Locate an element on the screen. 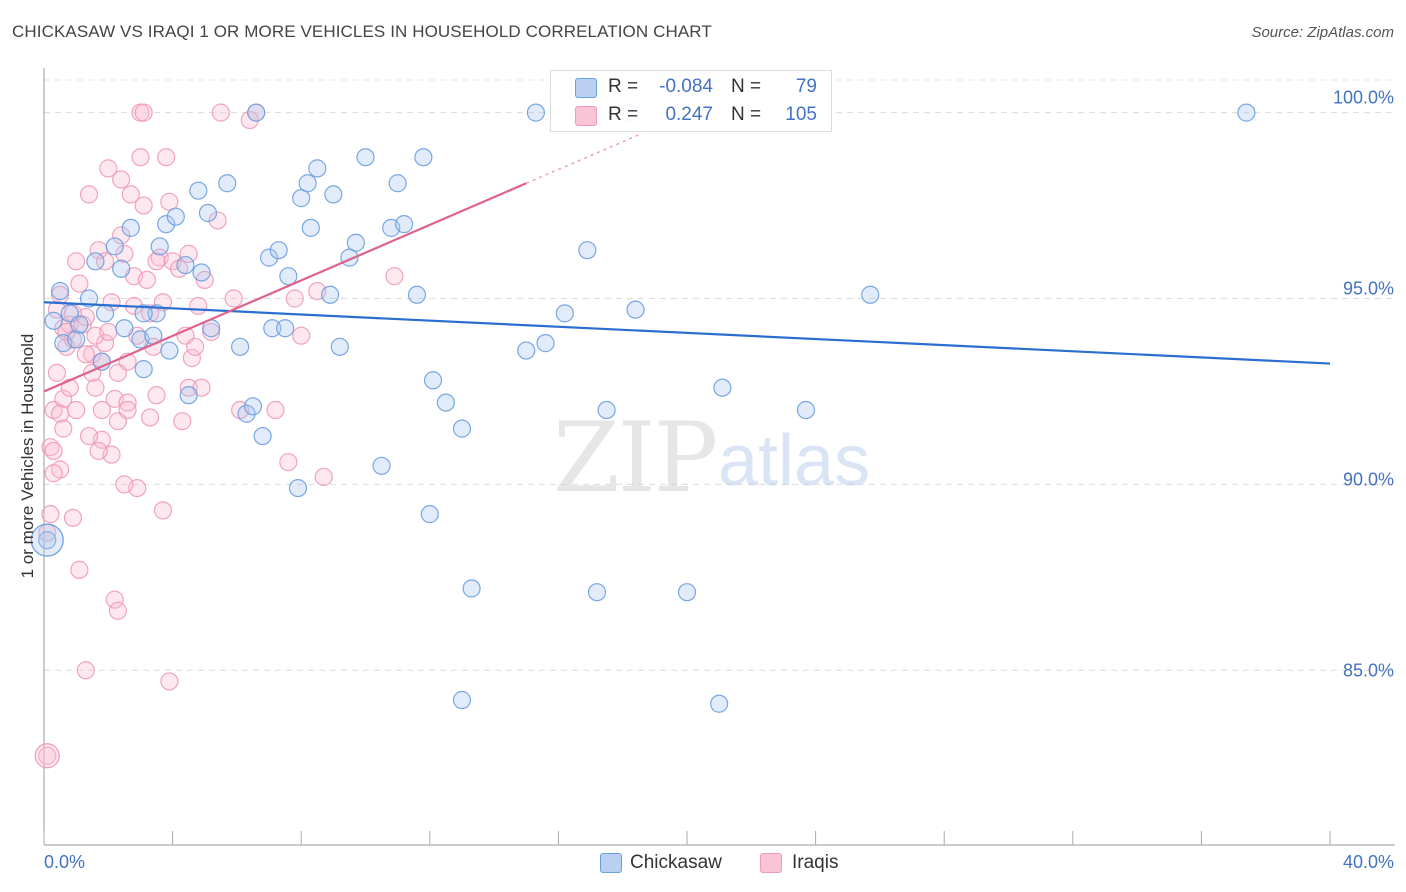 This screenshot has width=1406, height=892. x-tick-label-min: 0.0% is located at coordinates (65, 862).